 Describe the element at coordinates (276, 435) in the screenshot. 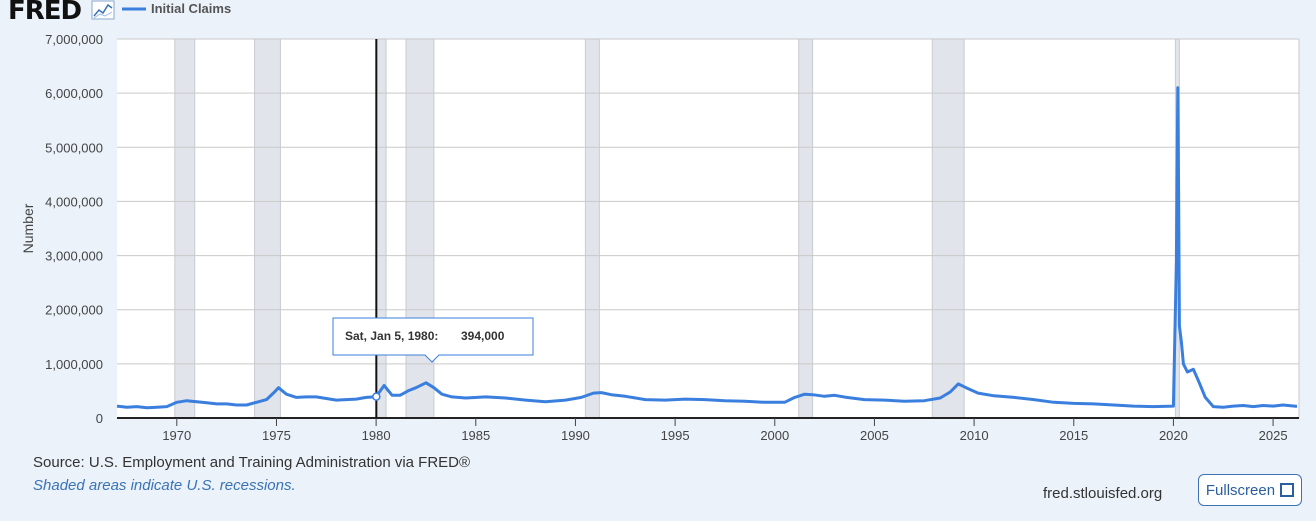

I see `x-tick-label: 1975` at that location.